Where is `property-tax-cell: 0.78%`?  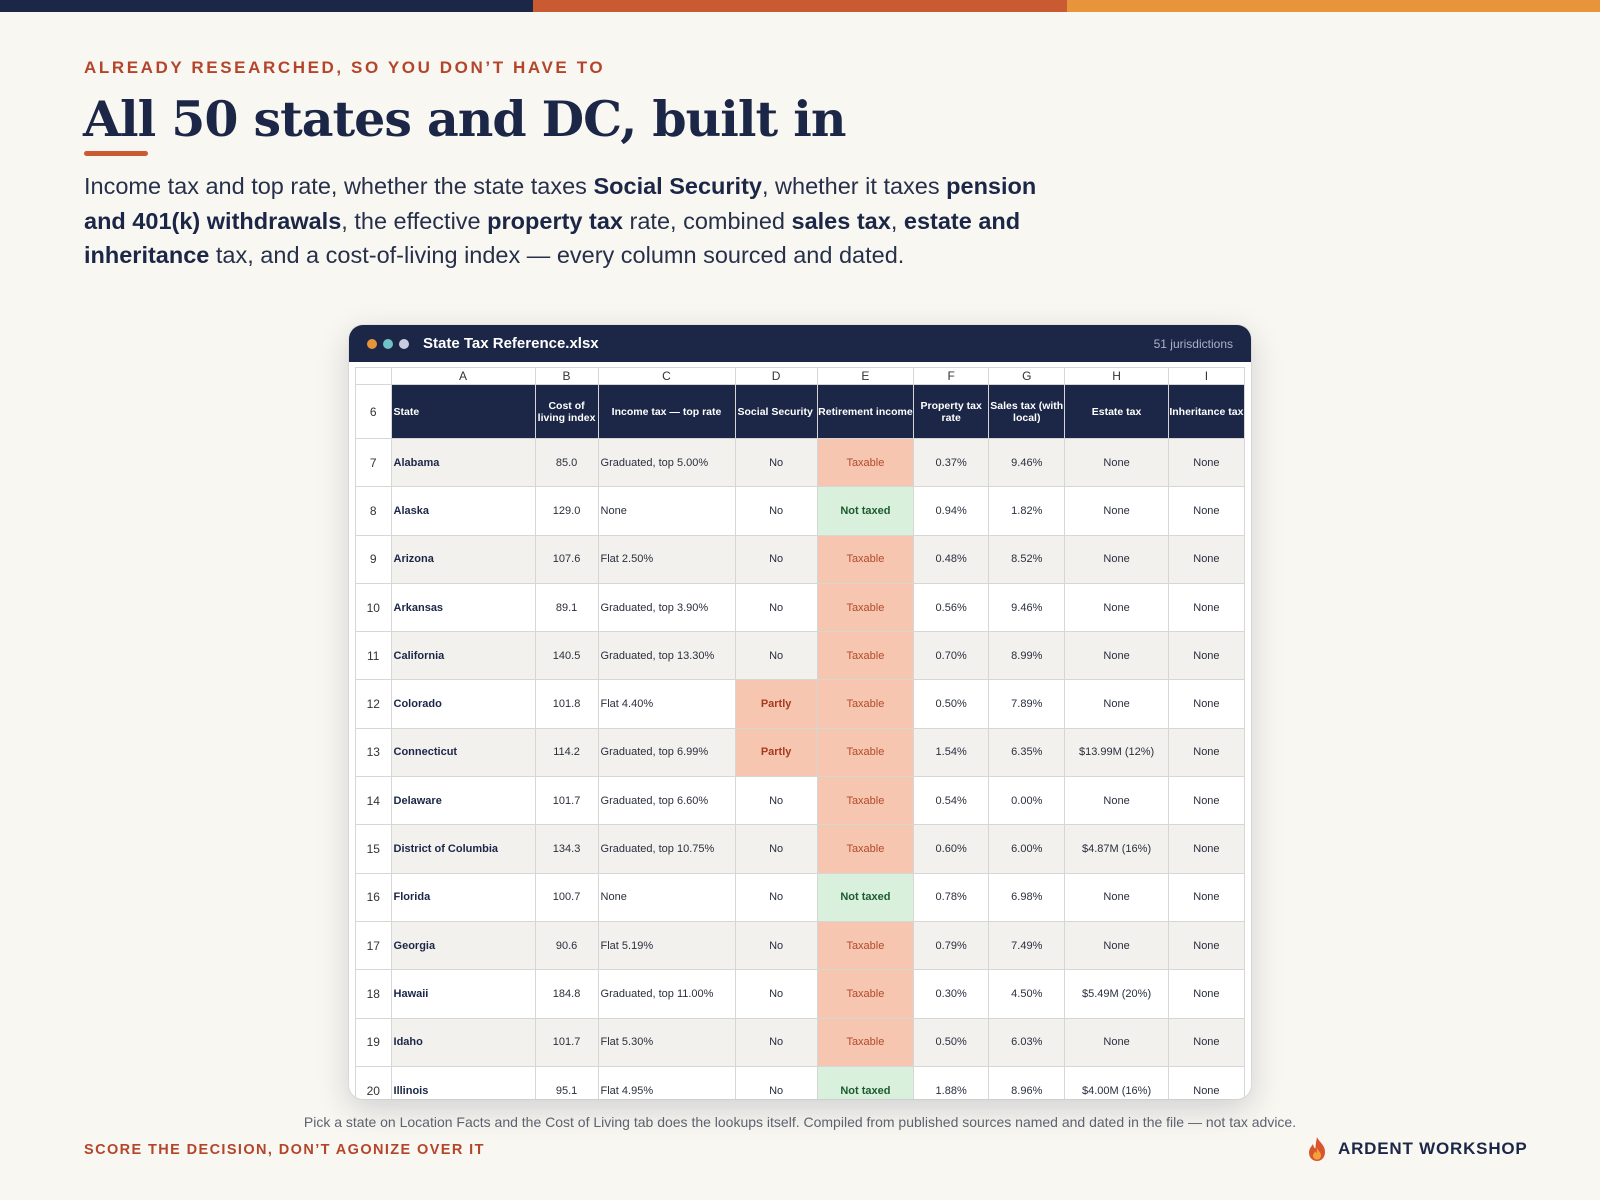 property-tax-cell: 0.78% is located at coordinates (951, 897).